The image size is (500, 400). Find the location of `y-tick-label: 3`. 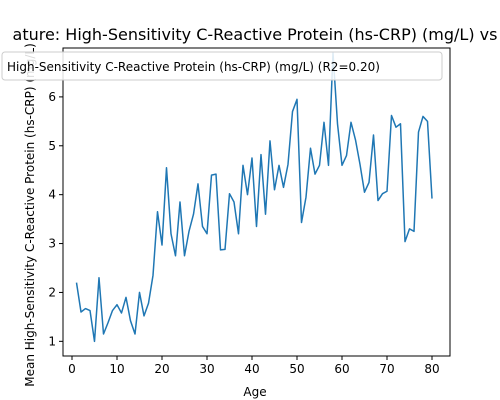

y-tick-label: 3 is located at coordinates (52, 244).